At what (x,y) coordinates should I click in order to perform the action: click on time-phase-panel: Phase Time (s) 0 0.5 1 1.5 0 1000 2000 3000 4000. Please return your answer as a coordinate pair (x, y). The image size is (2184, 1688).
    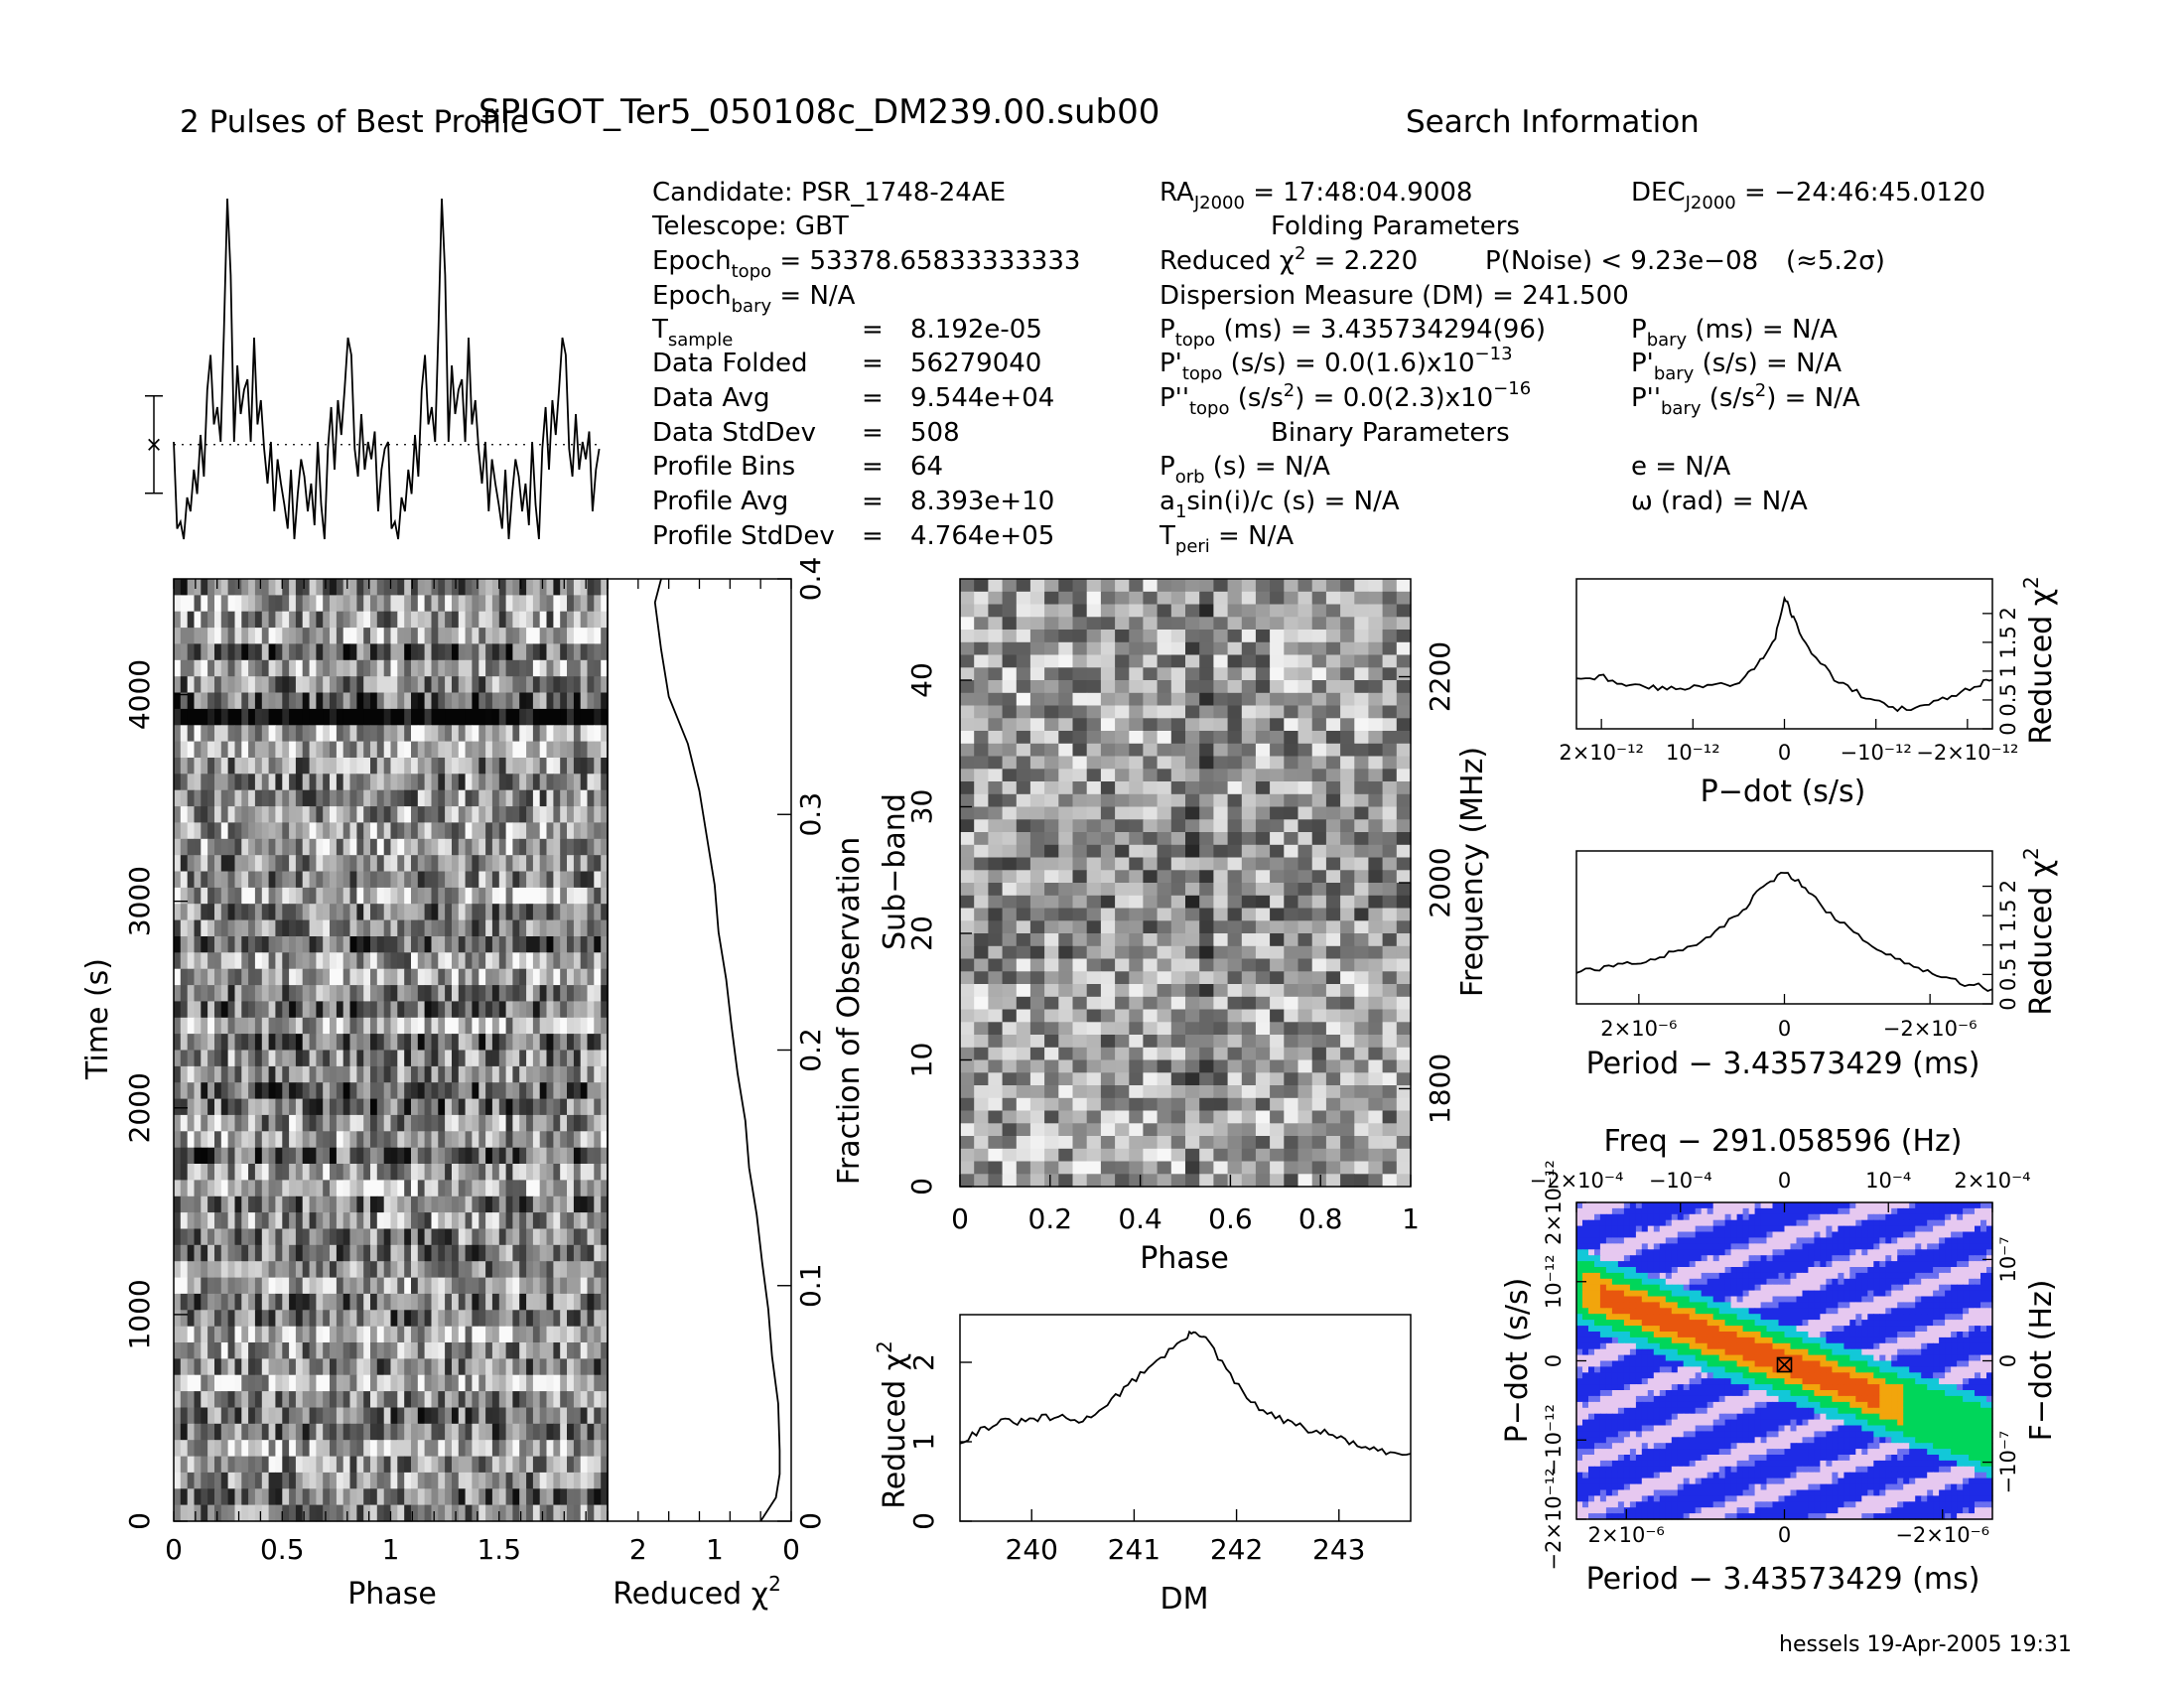
    Looking at the image, I should click on (344, 1095).